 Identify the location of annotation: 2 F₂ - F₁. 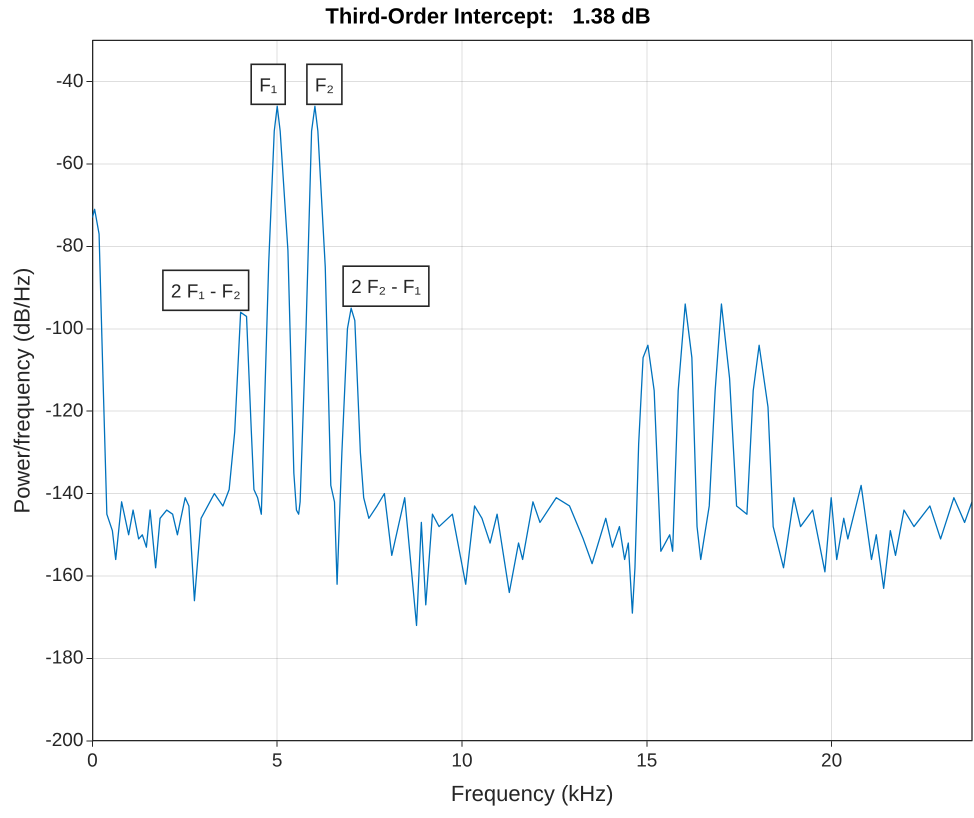
(386, 287).